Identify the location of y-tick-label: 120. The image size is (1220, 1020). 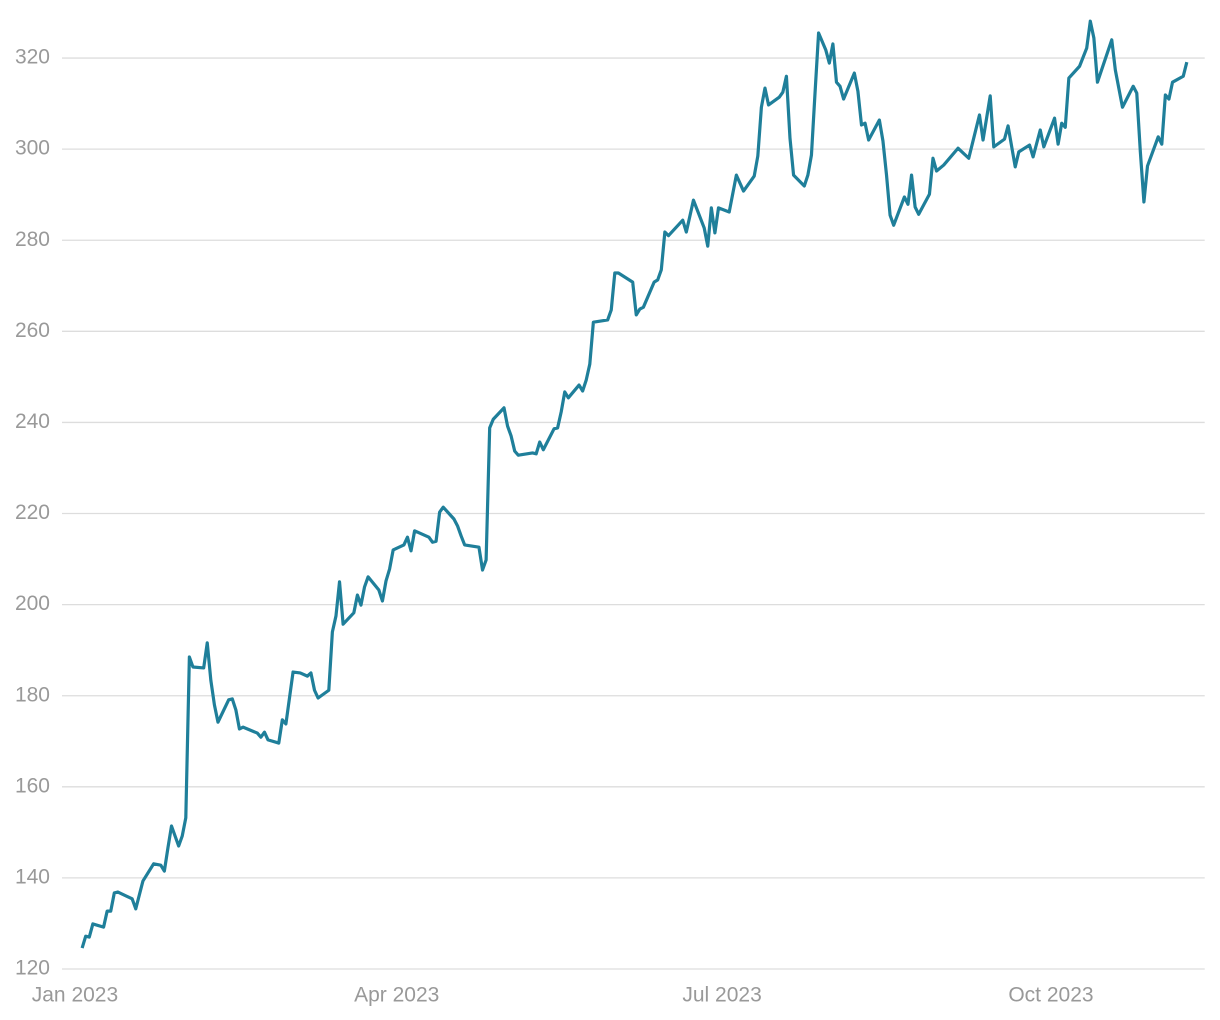
(32, 968).